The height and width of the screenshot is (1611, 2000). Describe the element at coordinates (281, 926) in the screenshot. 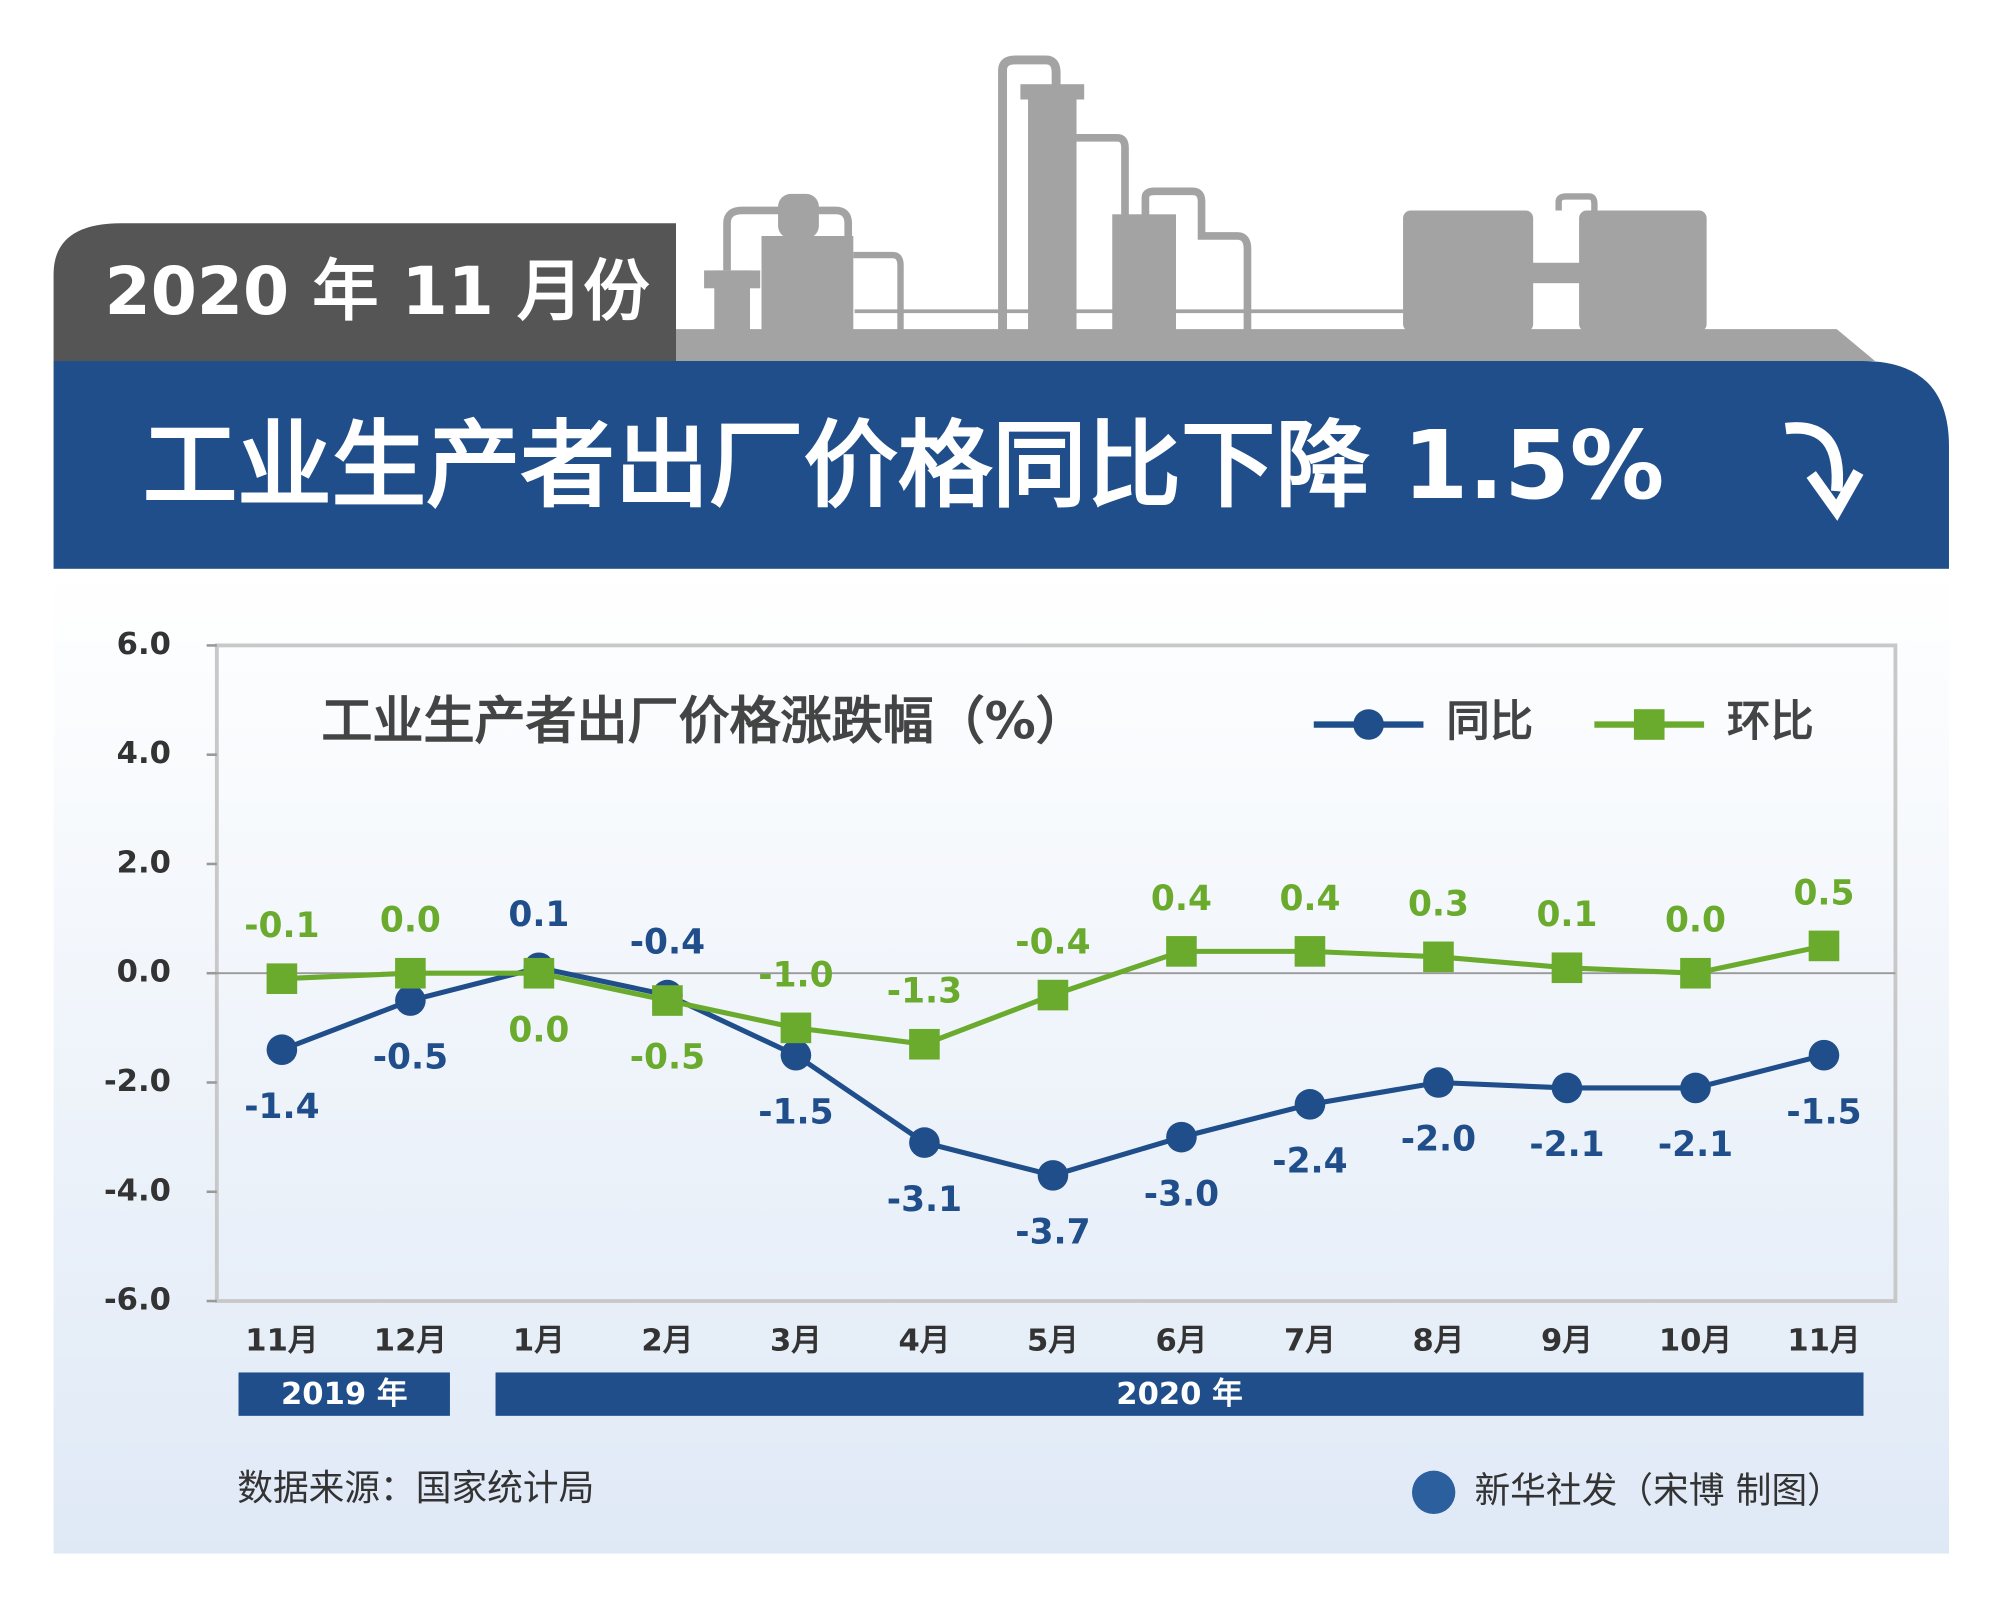

I see `data-label: -0.1` at that location.